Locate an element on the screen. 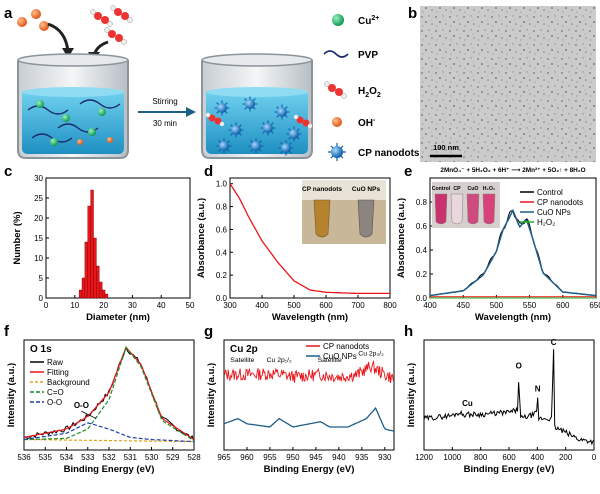 The height and width of the screenshot is (494, 600). arrow-label-top: Stirring is located at coordinates (164, 101).